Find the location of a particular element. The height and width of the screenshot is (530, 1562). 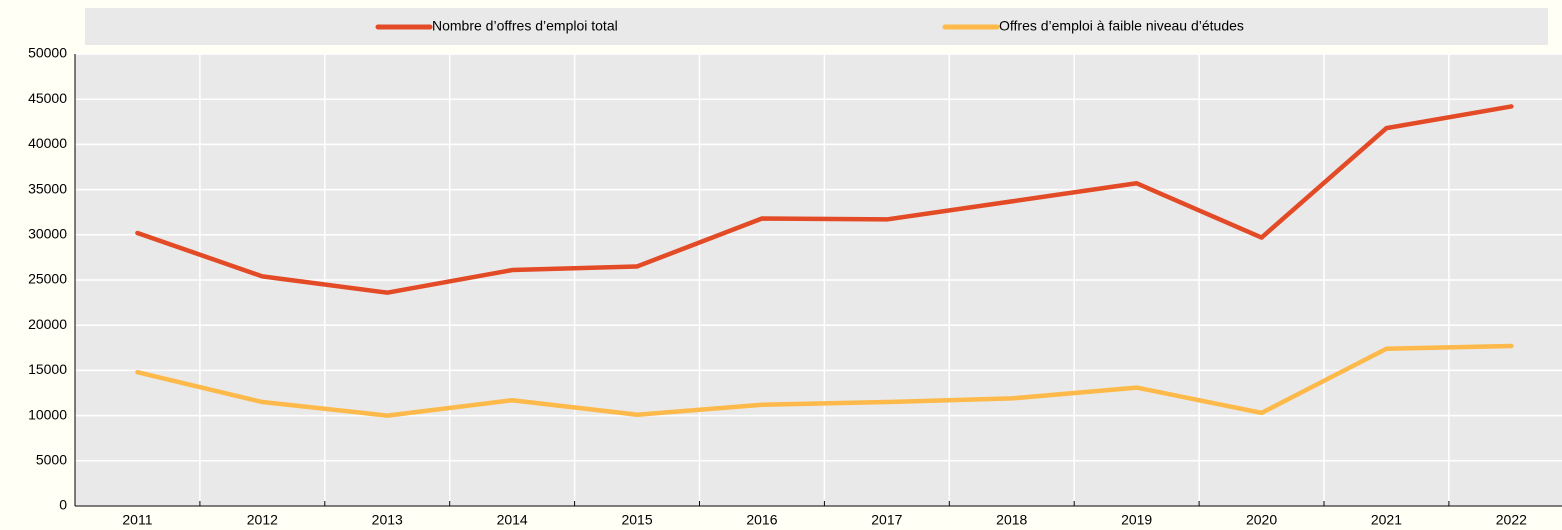

x-tick-label: 2011 is located at coordinates (137, 520).